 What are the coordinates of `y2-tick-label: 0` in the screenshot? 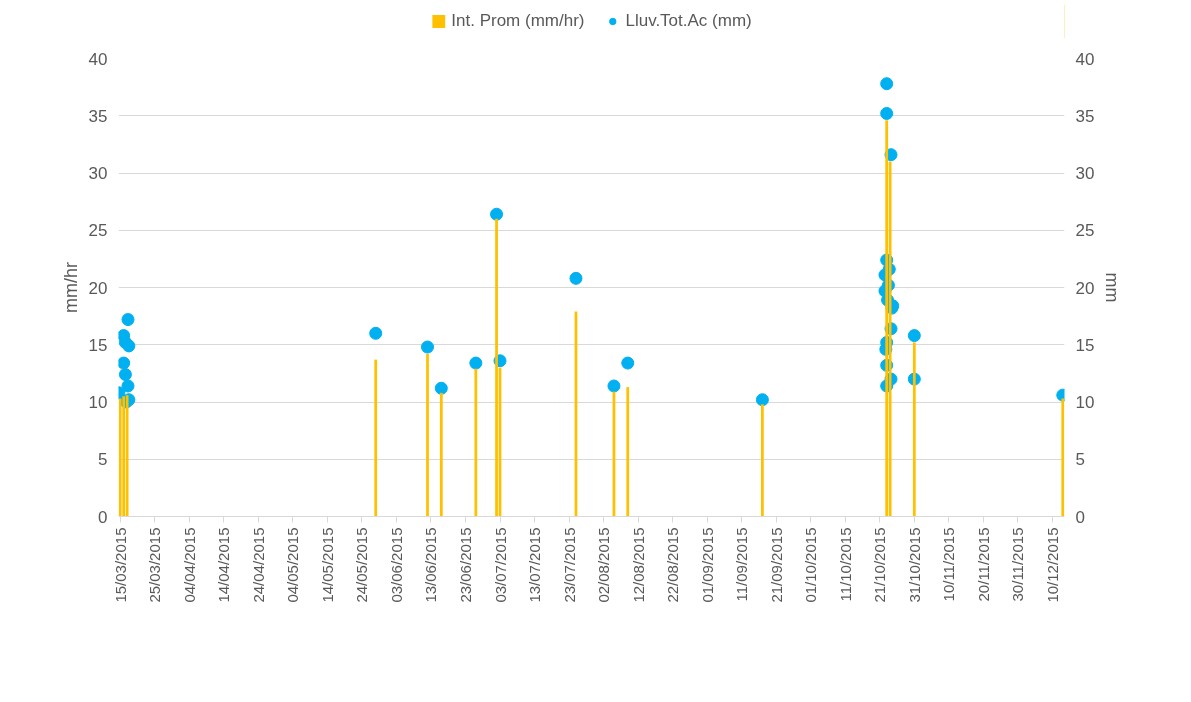 It's located at (1080, 517).